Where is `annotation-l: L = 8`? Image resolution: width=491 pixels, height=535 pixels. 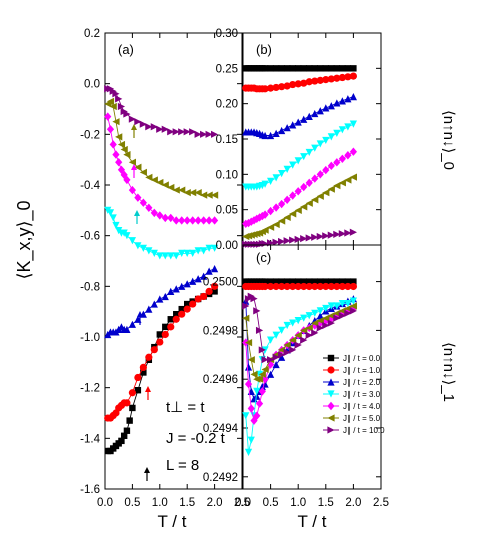 annotation-l: L = 8 is located at coordinates (182, 465).